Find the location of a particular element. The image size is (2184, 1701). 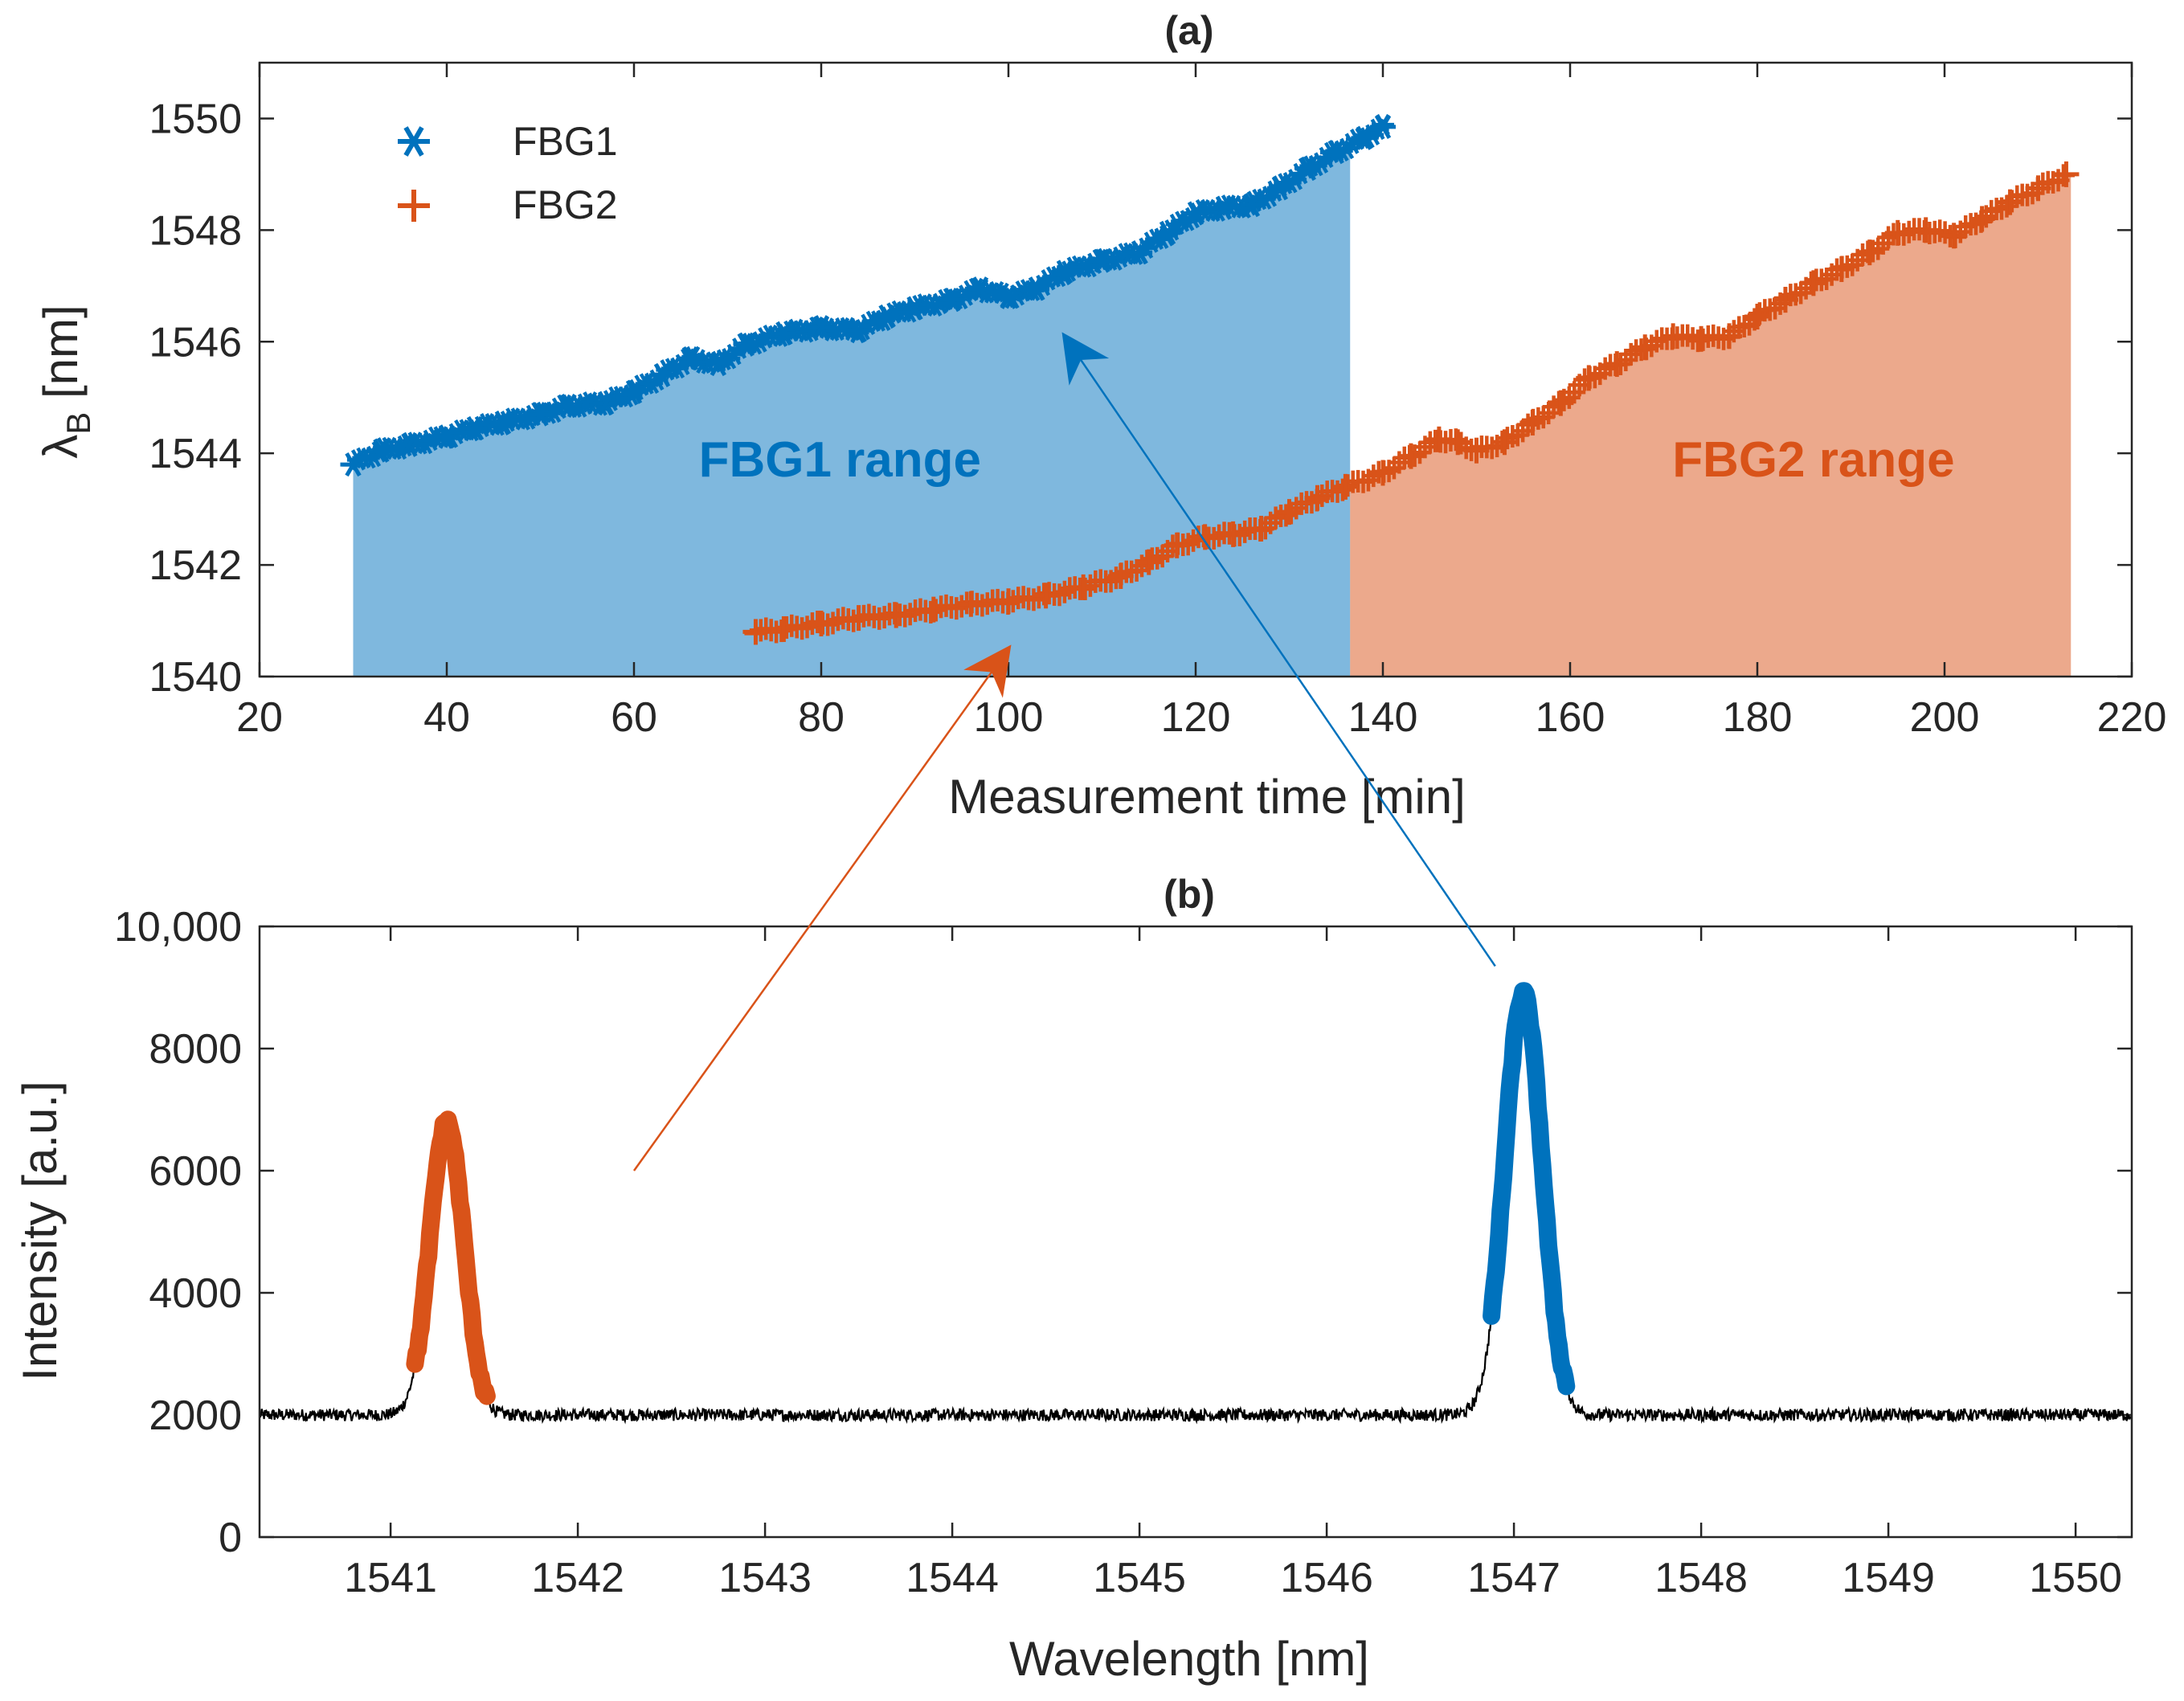

fbg1-range-label: FBG1 range is located at coordinates (840, 460).